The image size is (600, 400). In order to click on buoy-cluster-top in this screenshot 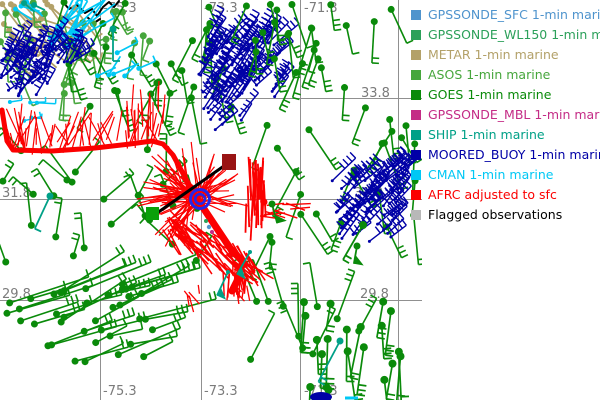, I will do `click(248, 54)`.